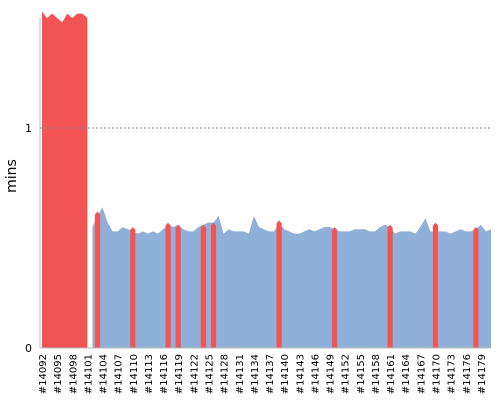 Image resolution: width=500 pixels, height=400 pixels. I want to click on x-tick-label: #14143, so click(300, 374).